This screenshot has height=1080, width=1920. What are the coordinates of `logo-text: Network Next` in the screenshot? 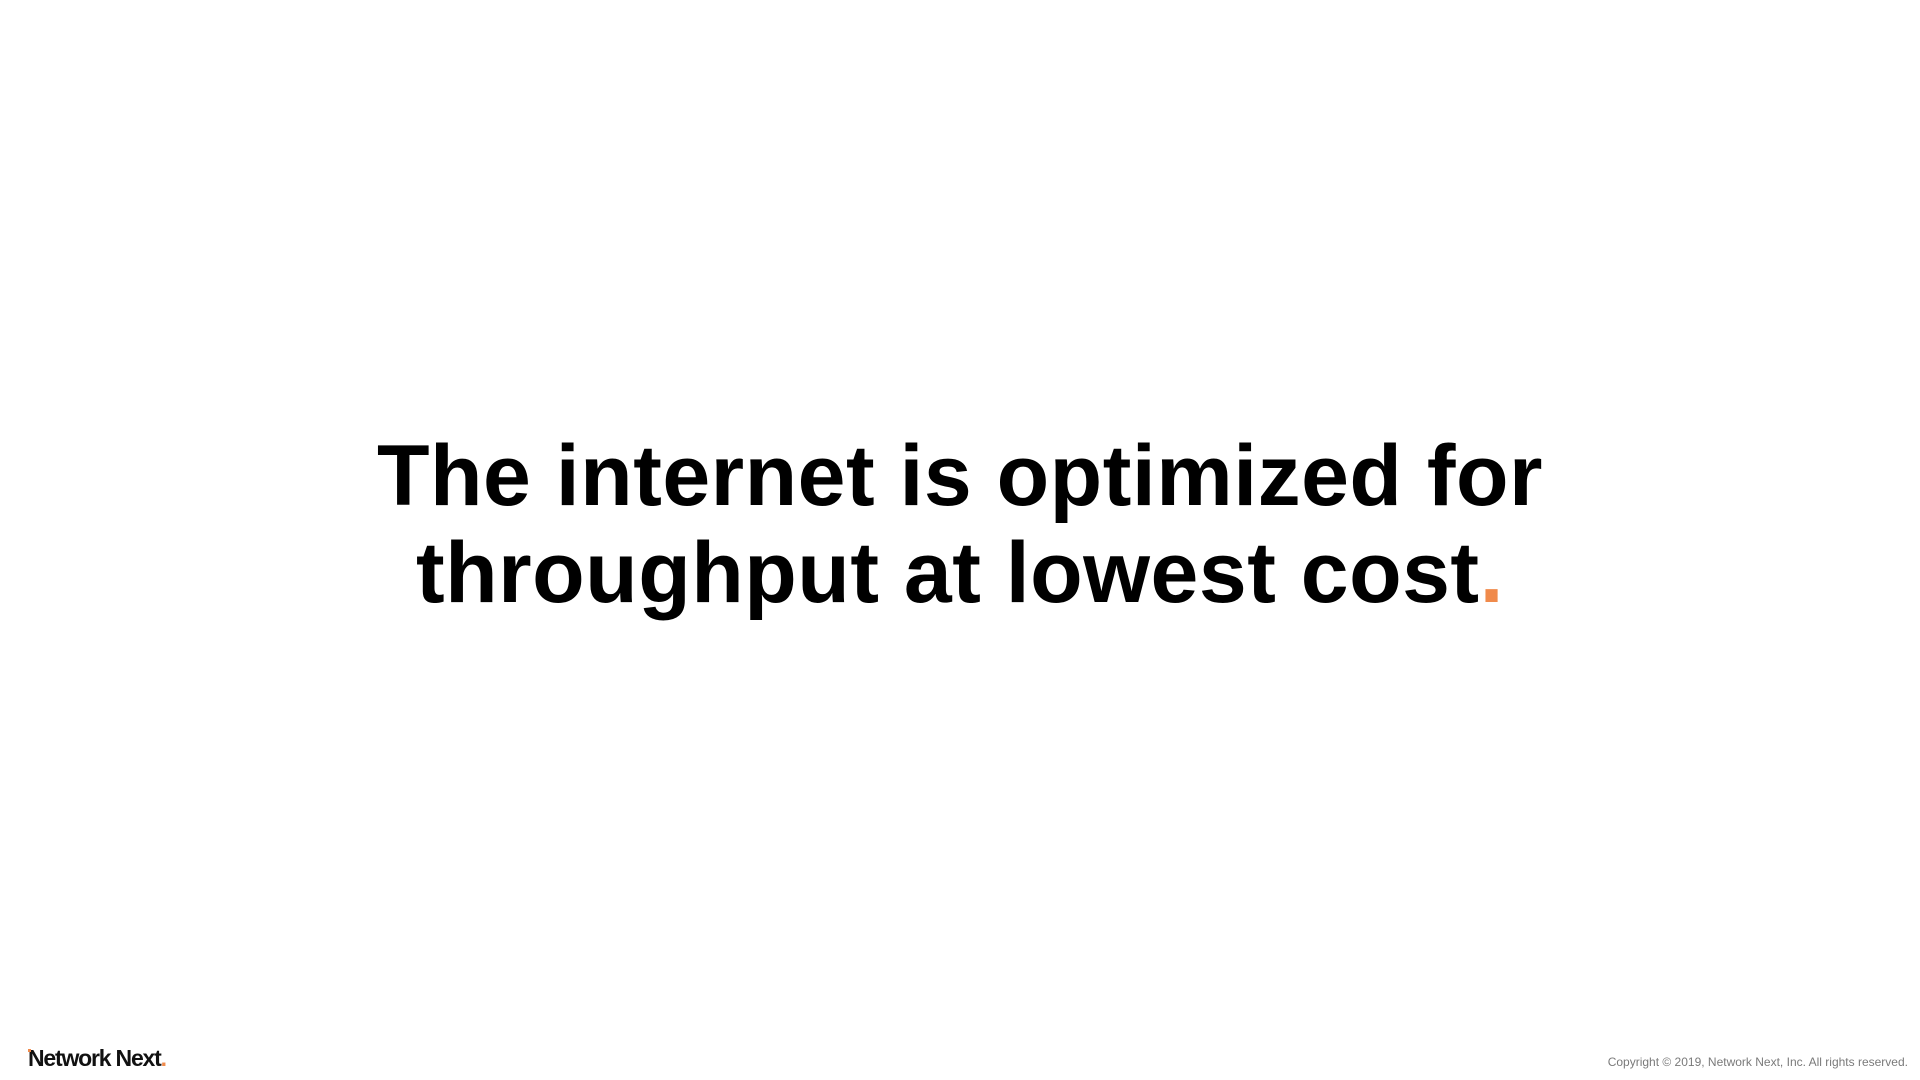 It's located at (95, 1058).